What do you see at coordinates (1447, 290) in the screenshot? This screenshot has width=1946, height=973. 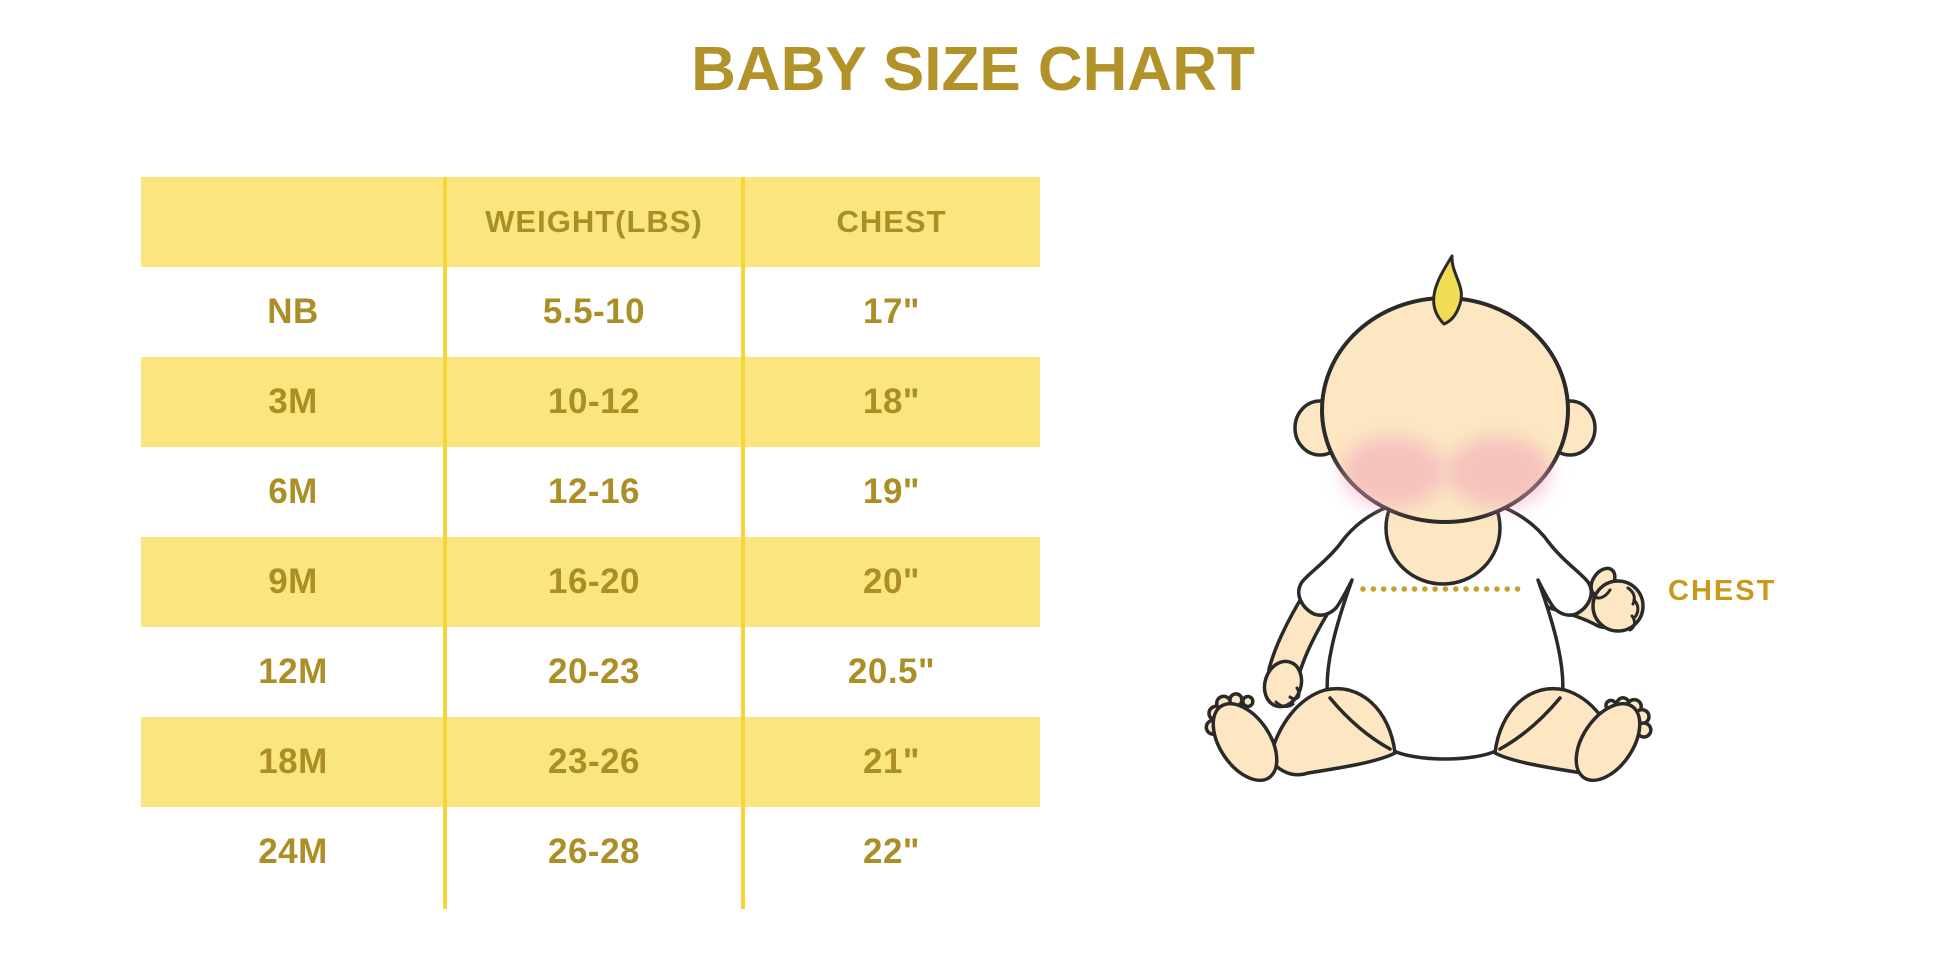 I see `baby-hair-curl` at bounding box center [1447, 290].